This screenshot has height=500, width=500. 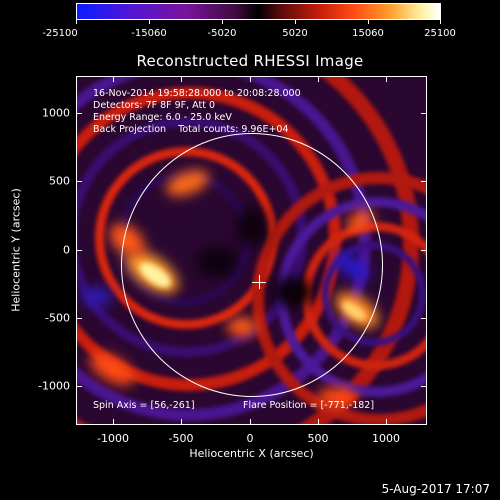 I want to click on colorbar-tick-label: -5020, so click(x=222, y=33).